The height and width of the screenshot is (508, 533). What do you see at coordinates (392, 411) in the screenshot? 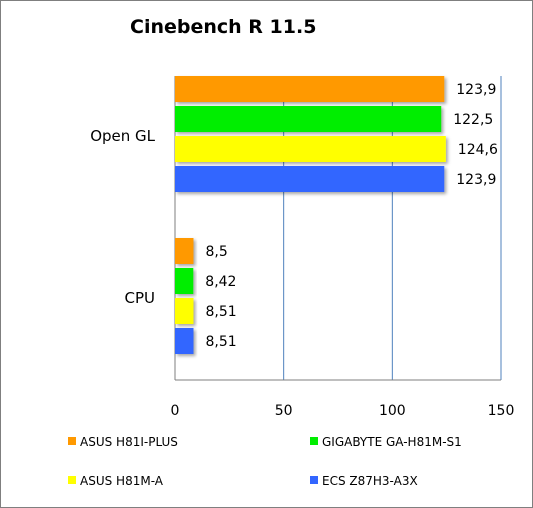
I see `x-tick-label: 100` at bounding box center [392, 411].